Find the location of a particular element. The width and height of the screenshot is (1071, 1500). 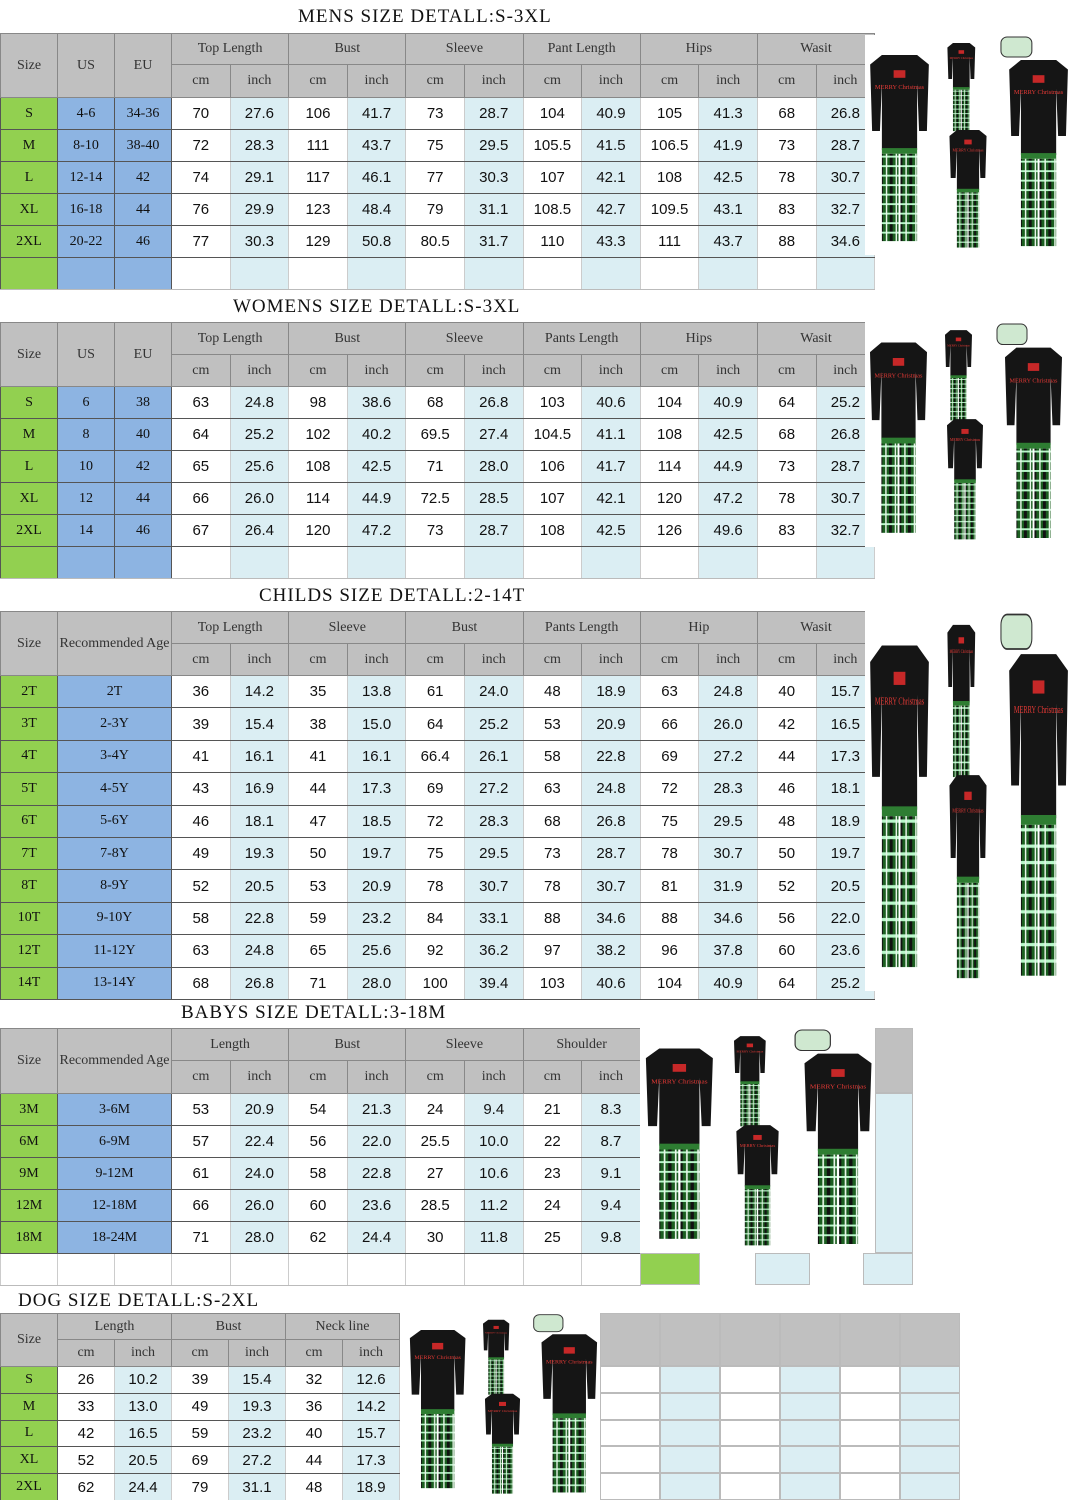

cm-value: 103 is located at coordinates (552, 402).